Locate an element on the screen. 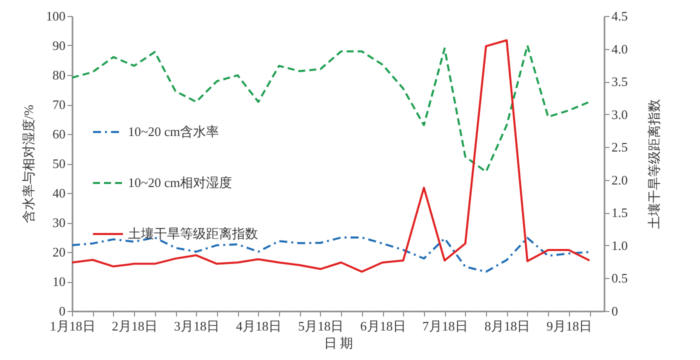  y-tick-label: 70 is located at coordinates (59, 104).